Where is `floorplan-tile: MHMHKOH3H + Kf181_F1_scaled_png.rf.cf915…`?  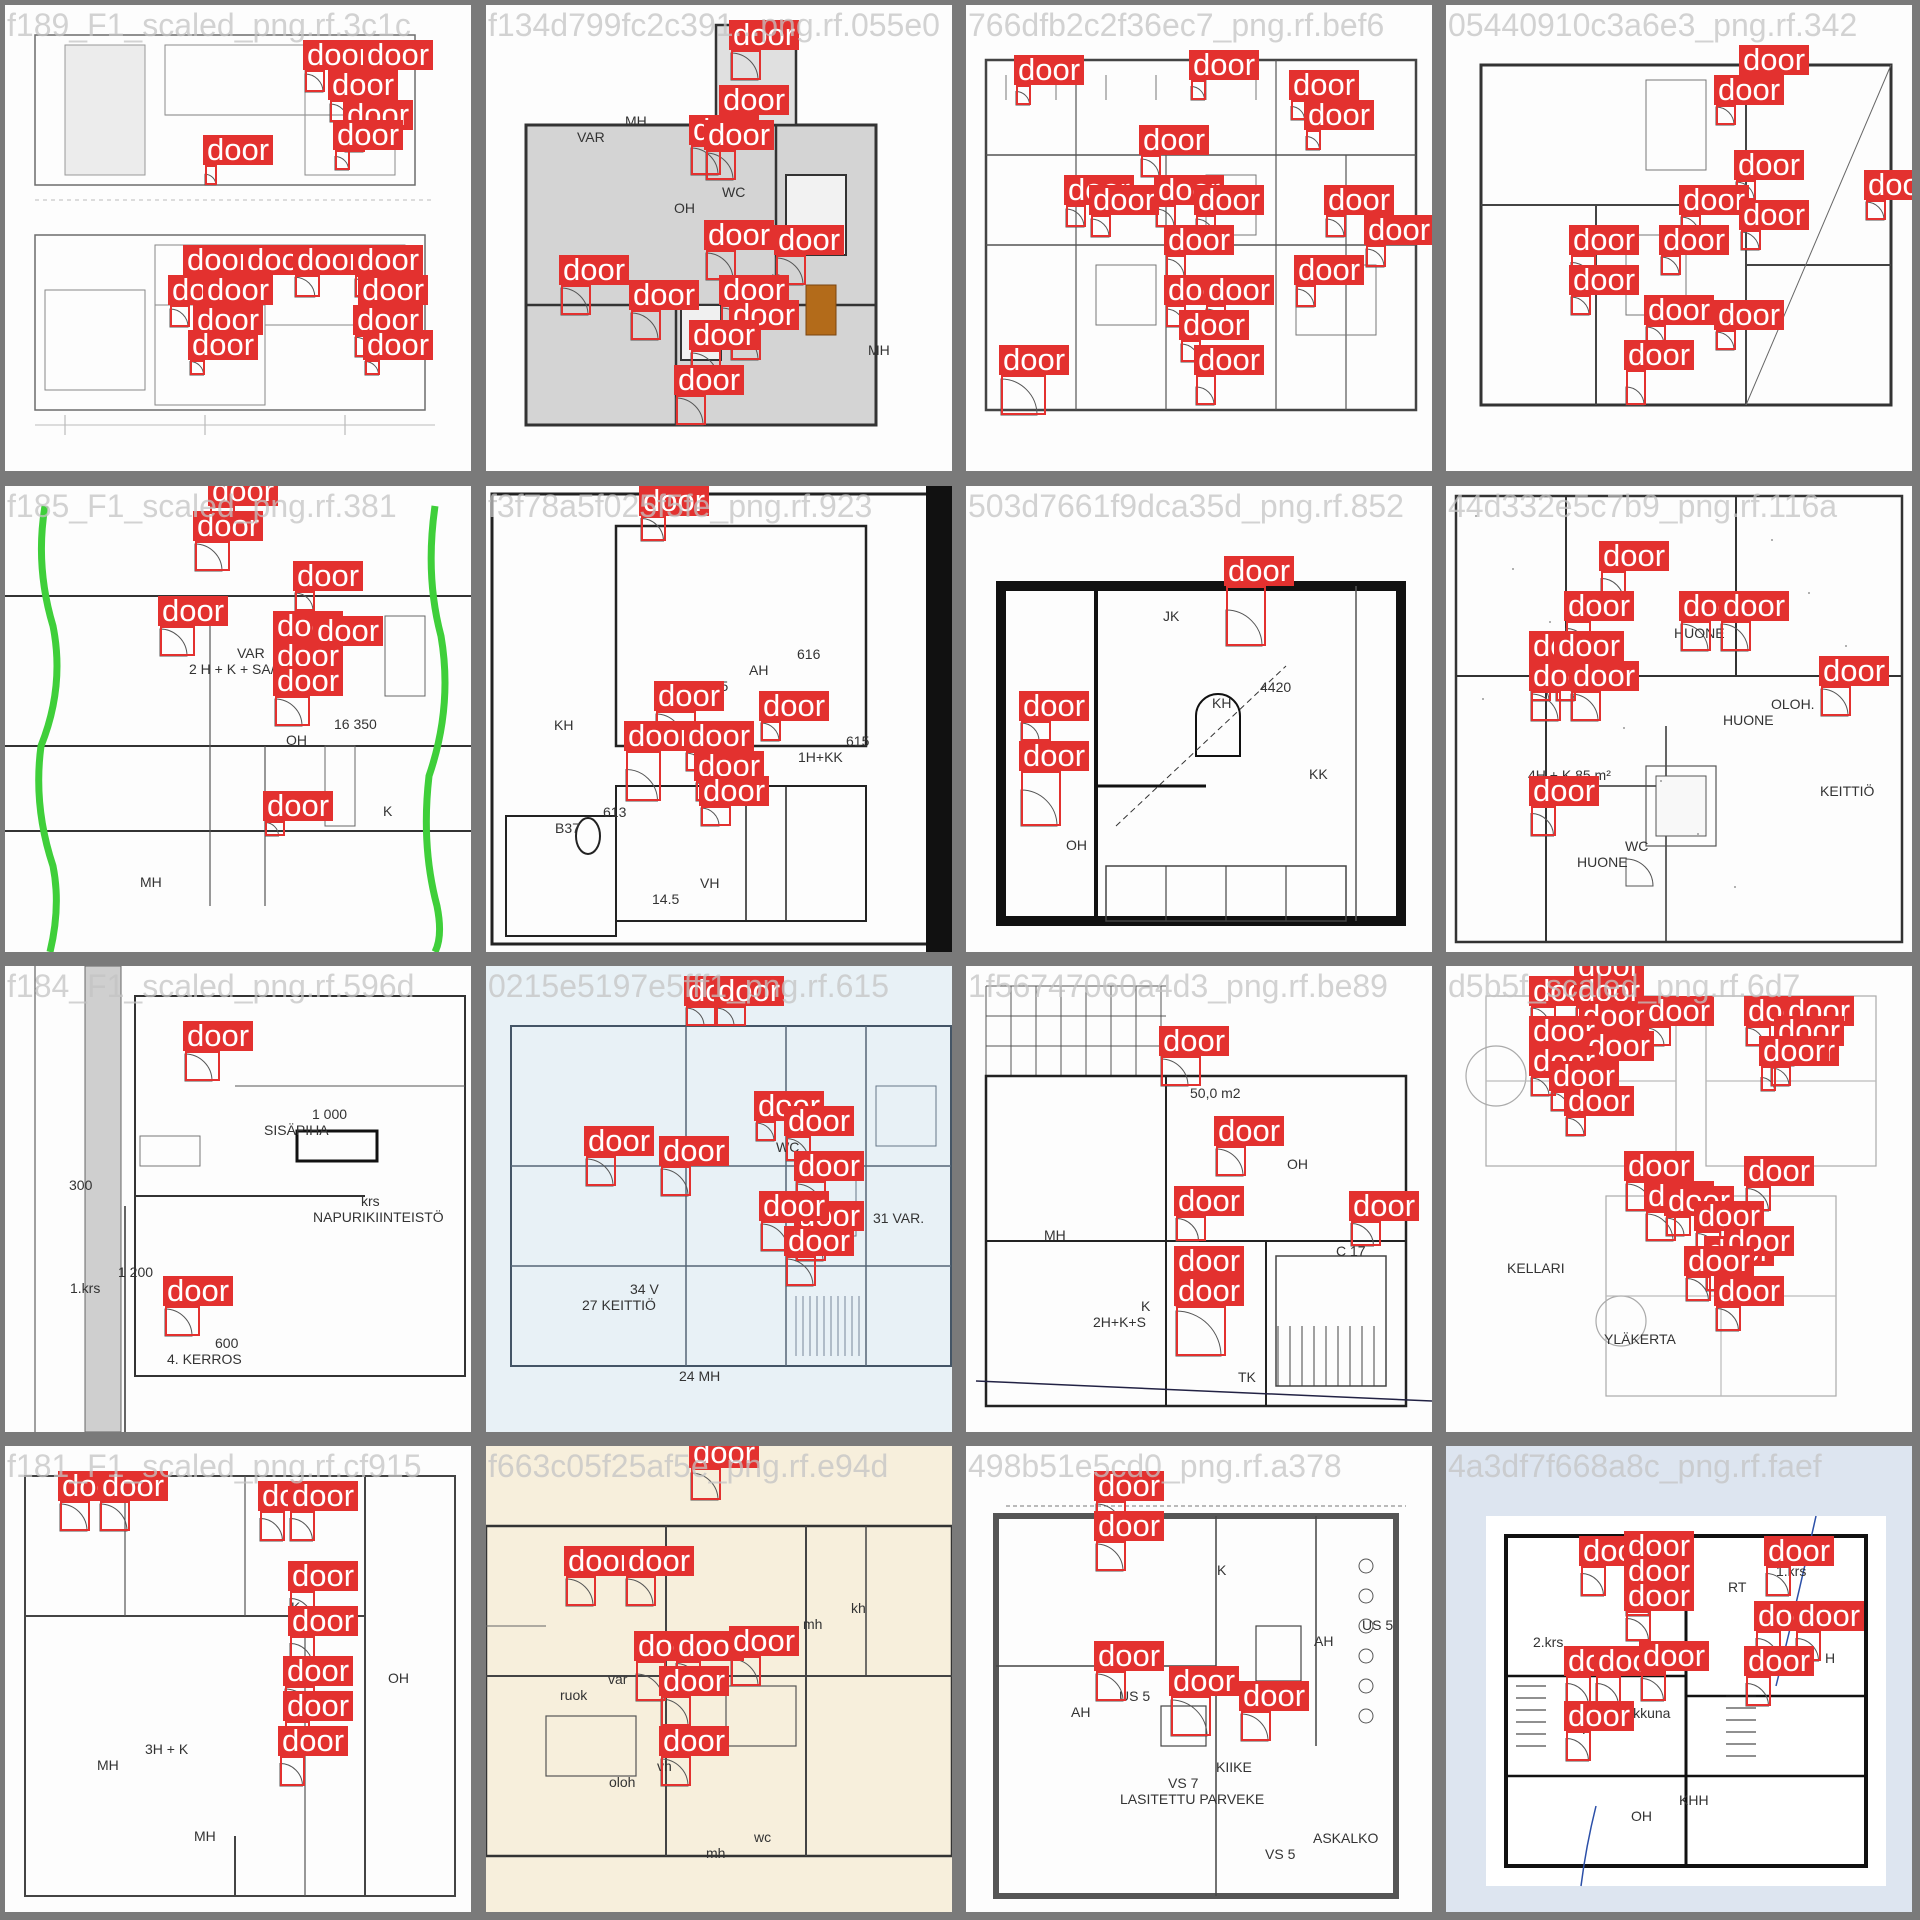 floorplan-tile: MHMHKOH3H + Kf181_F1_scaled_png.rf.cf915… is located at coordinates (238, 1679).